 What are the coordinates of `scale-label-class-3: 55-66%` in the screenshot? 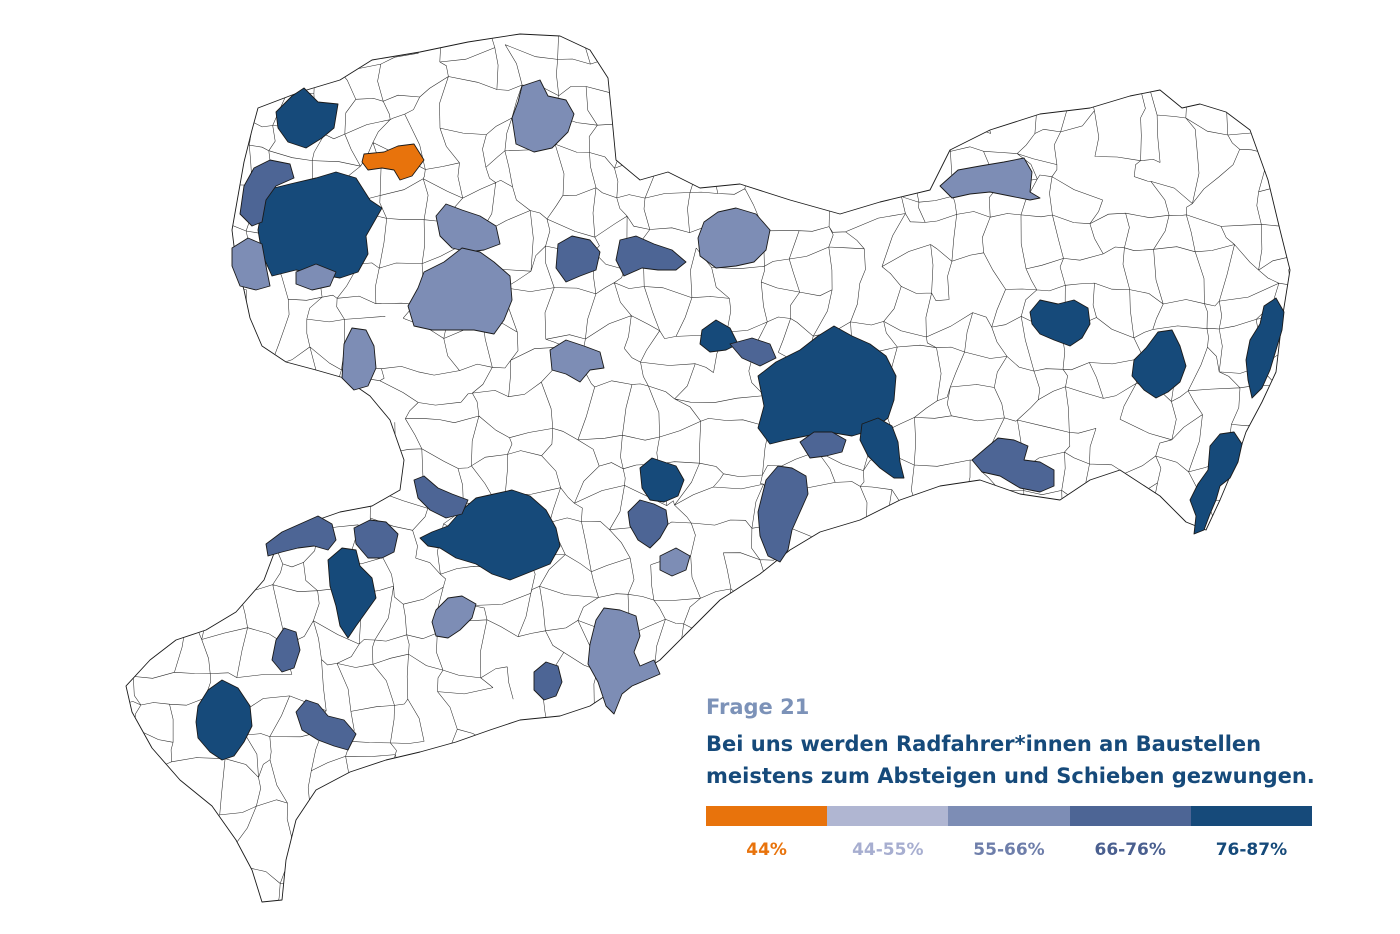 It's located at (1009, 850).